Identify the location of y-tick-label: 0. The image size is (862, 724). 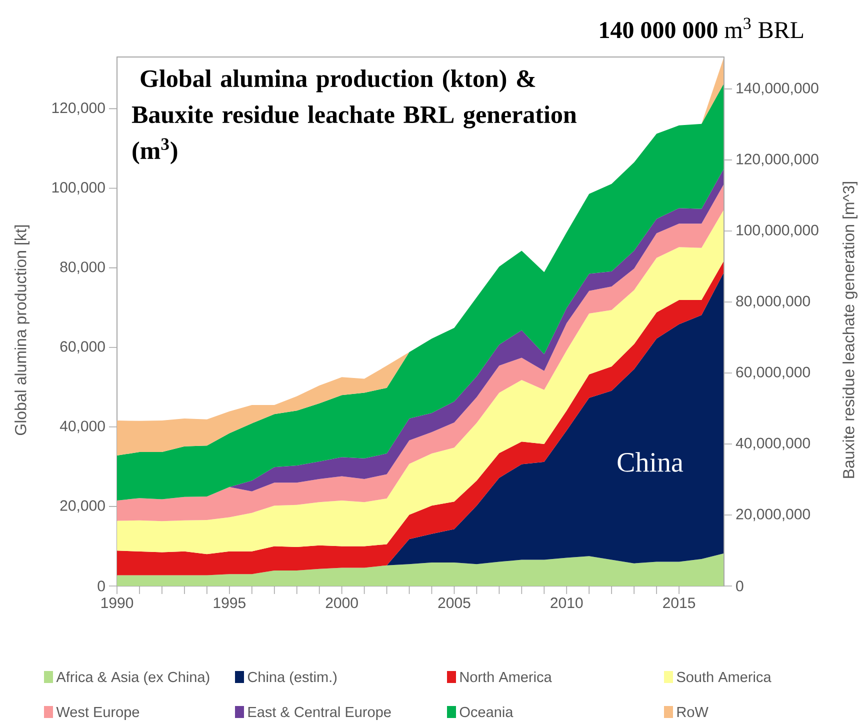
(101, 586).